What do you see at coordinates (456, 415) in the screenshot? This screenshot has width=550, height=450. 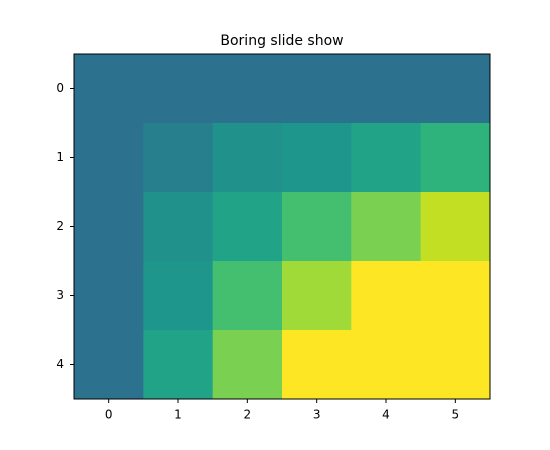 I see `x-tick-label: 5` at bounding box center [456, 415].